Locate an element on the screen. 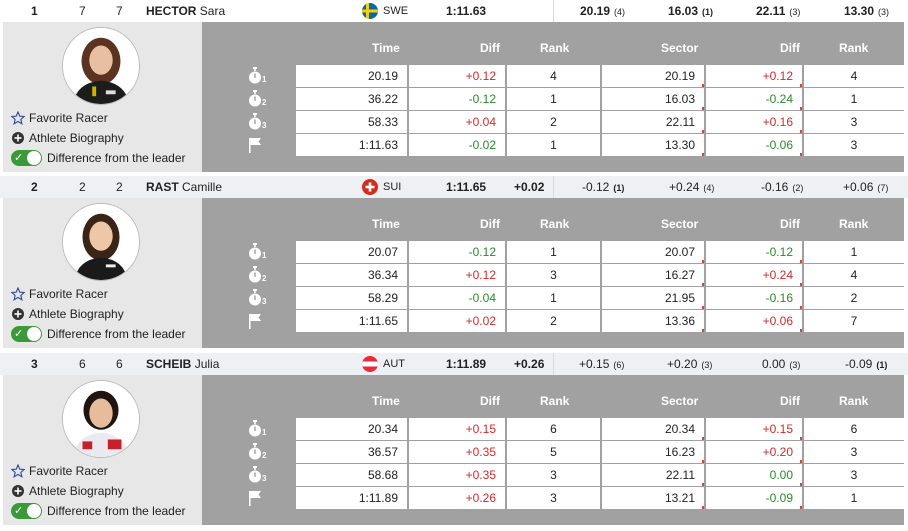 Image resolution: width=908 pixels, height=531 pixels. sector-diff: +0.20 is located at coordinates (754, 452).